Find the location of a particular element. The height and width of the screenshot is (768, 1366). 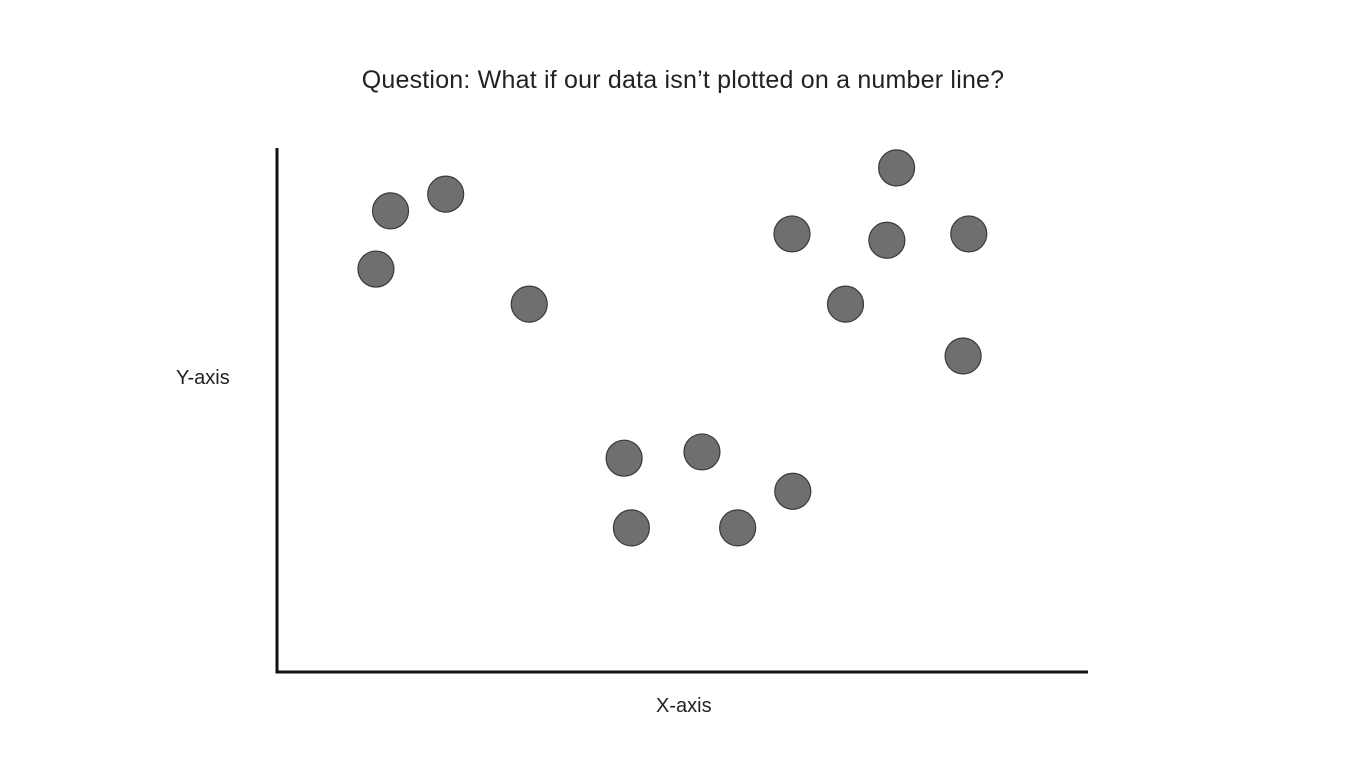

x-axis-label: X-axis is located at coordinates (684, 706).